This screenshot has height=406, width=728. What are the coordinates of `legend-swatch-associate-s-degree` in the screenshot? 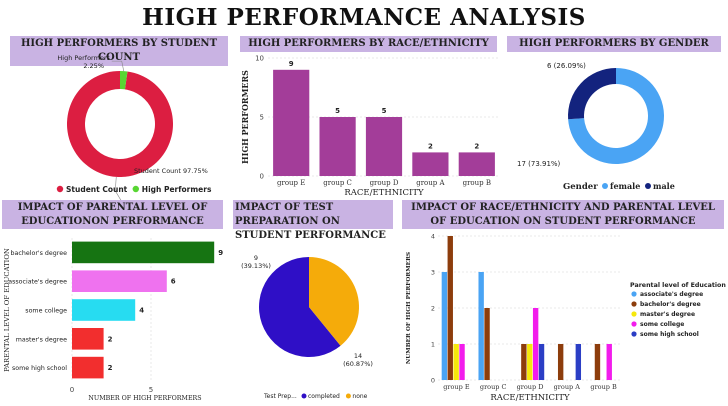 It's located at (634, 294).